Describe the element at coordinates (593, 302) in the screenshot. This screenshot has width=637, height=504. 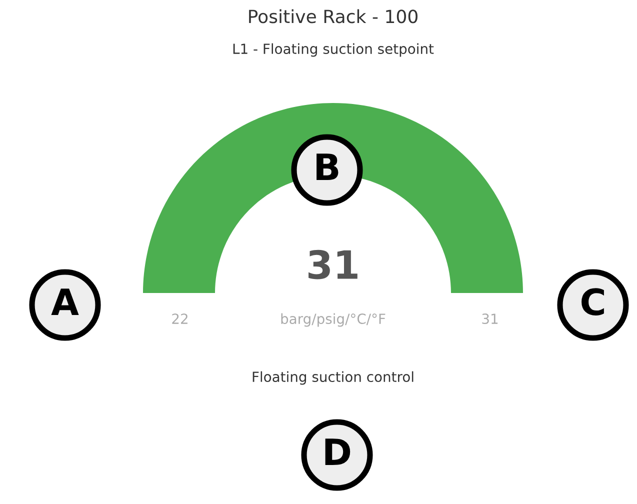
I see `text: C` at that location.